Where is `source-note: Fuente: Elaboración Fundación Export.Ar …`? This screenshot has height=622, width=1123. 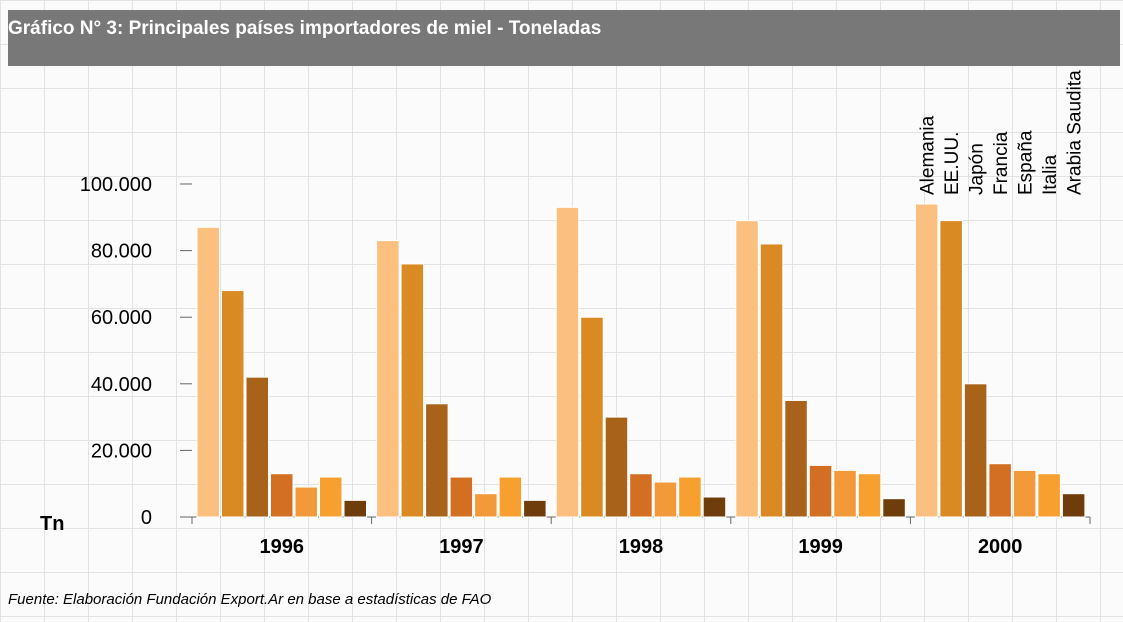
source-note: Fuente: Elaboración Fundación Export.Ar … is located at coordinates (250, 599).